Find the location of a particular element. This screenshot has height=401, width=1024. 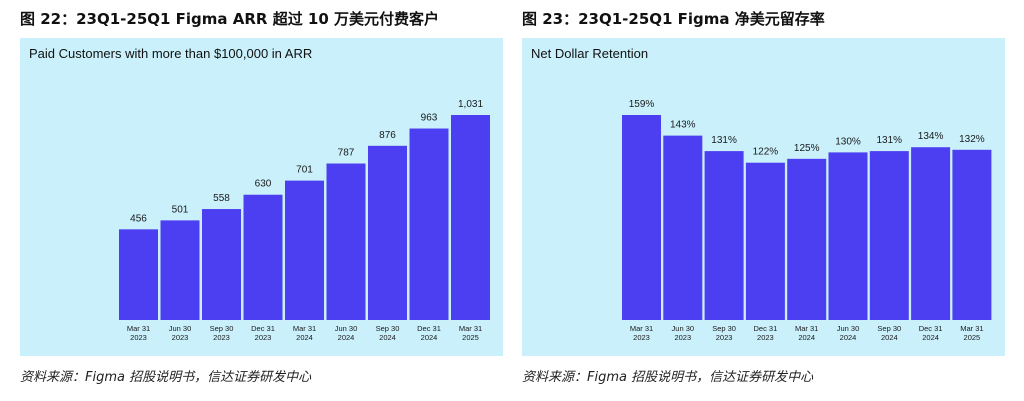

ndr-data-label: 132% is located at coordinates (972, 139).